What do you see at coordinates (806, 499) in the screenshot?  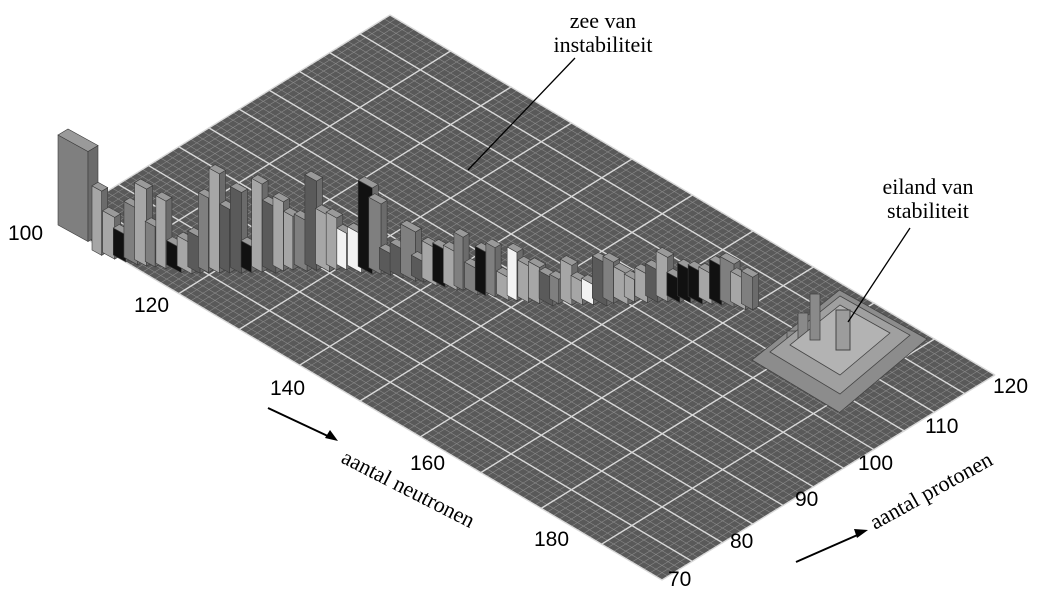 I see `proton-tick-90: 90` at bounding box center [806, 499].